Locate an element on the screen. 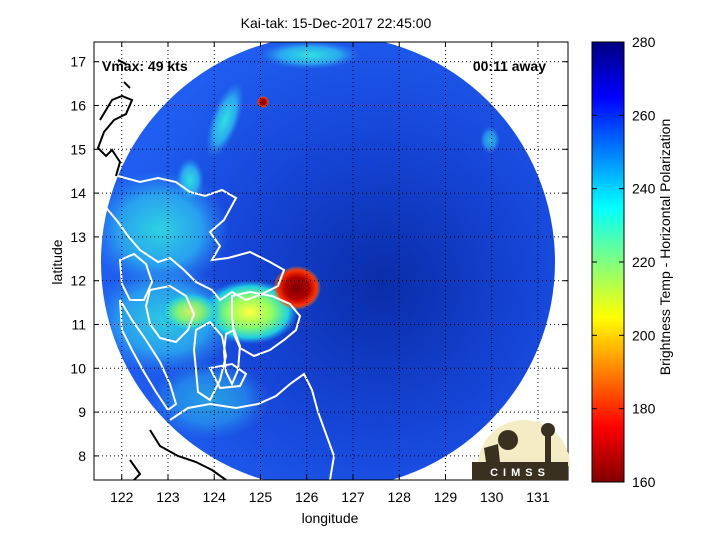 The image size is (720, 540). y-tick-label: 12 is located at coordinates (78, 281).